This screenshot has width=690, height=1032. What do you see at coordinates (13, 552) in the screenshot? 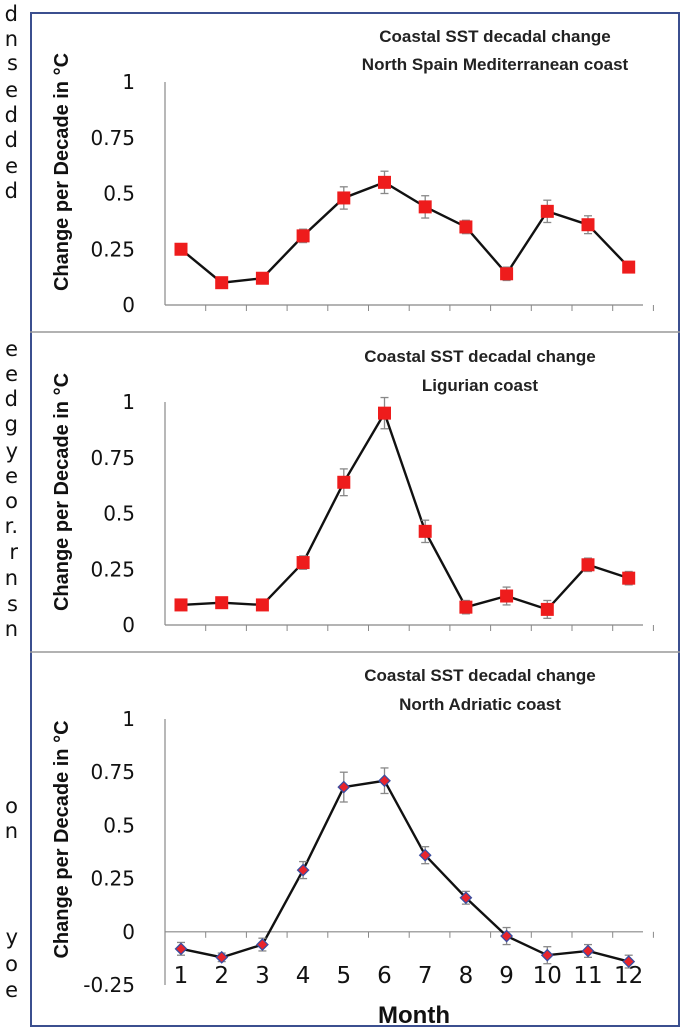
I see `left-text-fragment: r` at bounding box center [13, 552].